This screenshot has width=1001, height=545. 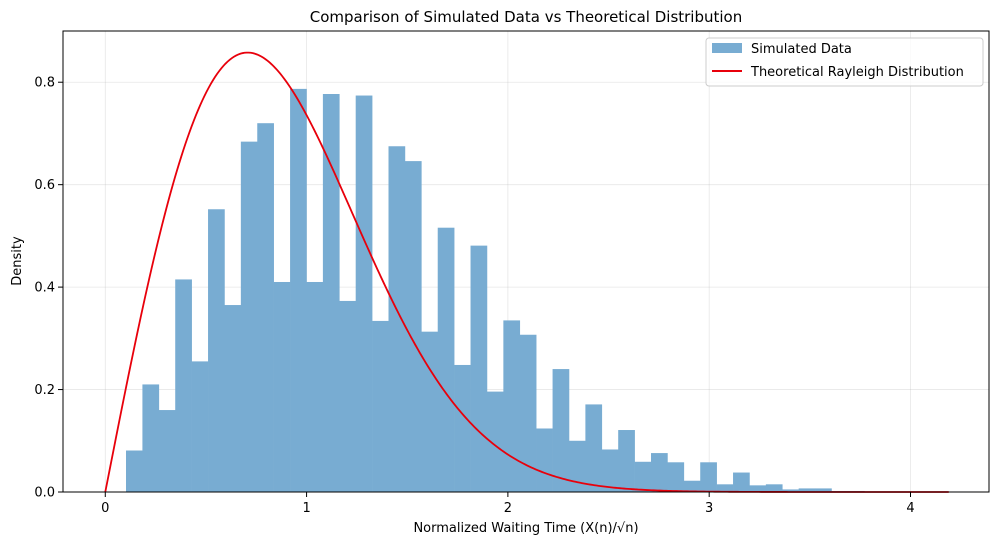 I want to click on y-tick-label: 0.4, so click(x=44, y=288).